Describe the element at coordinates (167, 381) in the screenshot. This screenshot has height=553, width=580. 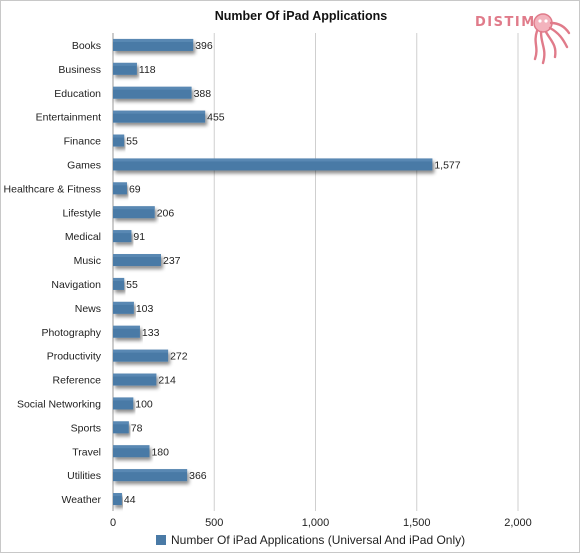
I see `data-label: 214` at that location.